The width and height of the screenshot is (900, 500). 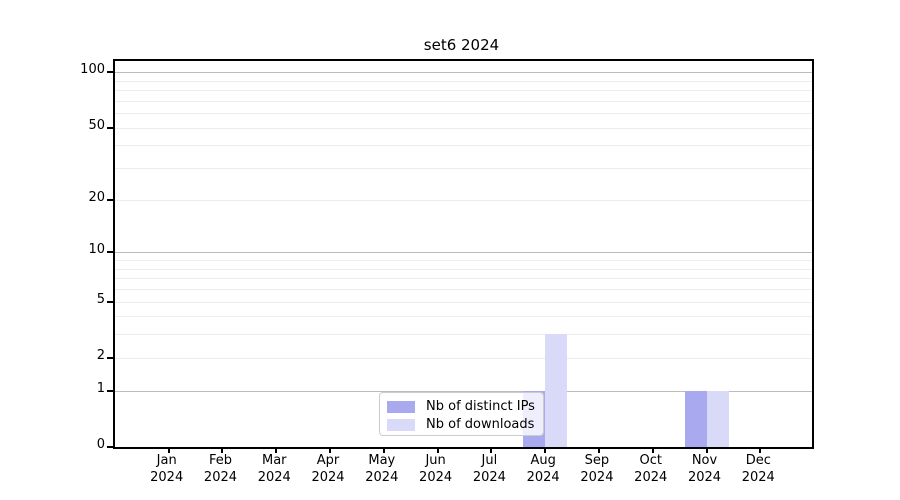 I want to click on y-tick-label: 100, so click(x=92, y=70).